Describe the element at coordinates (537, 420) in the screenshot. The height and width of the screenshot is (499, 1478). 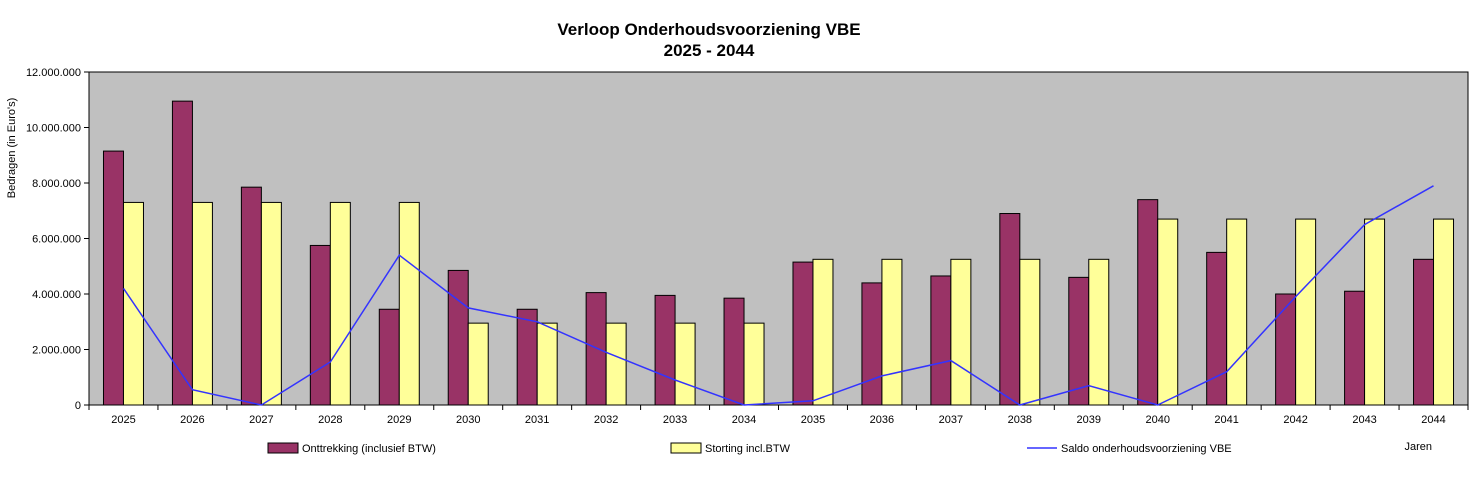
I see `x-tick-label: 2031` at that location.